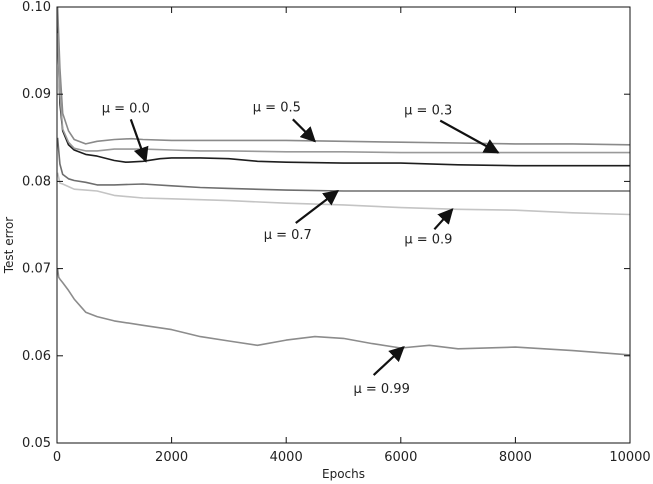 The image size is (653, 484). What do you see at coordinates (9, 246) in the screenshot?
I see `y-axis-title: Test error` at bounding box center [9, 246].